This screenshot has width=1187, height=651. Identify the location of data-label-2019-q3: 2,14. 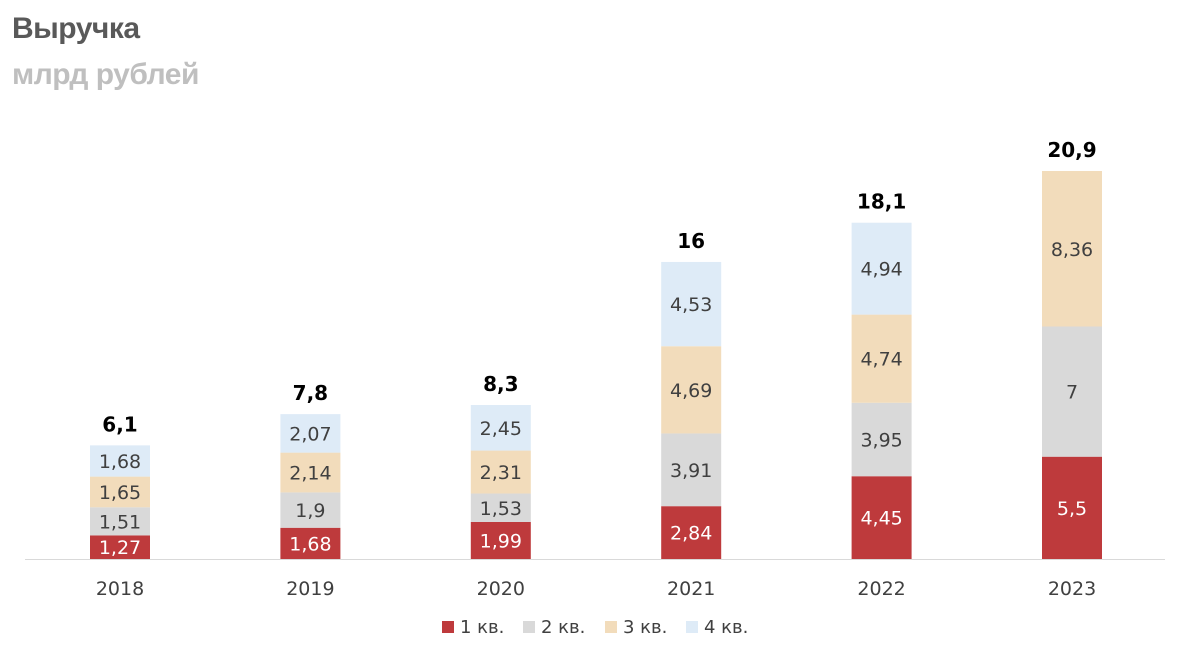
(310, 474).